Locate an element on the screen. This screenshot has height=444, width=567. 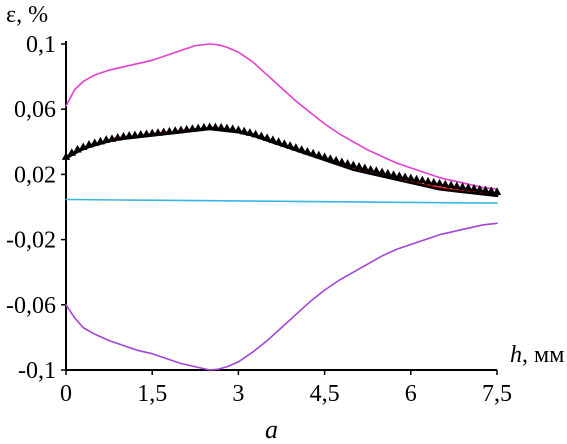
y-tick-label: 0,1 is located at coordinates (41, 45).